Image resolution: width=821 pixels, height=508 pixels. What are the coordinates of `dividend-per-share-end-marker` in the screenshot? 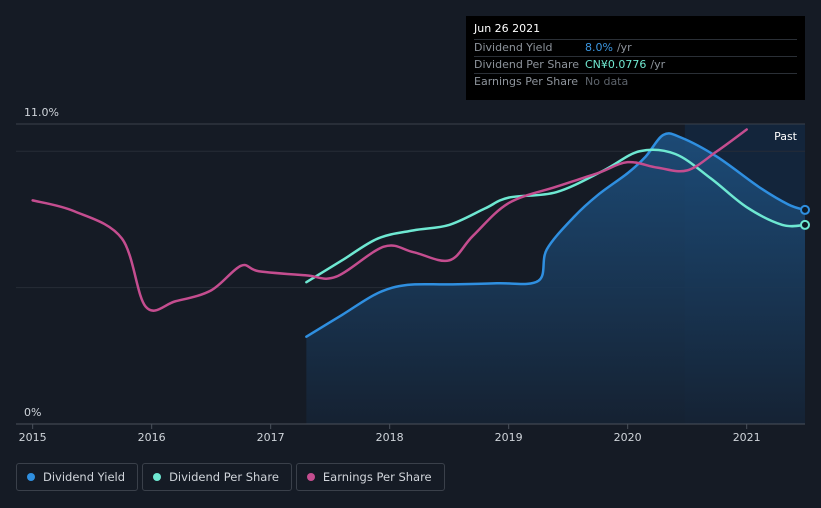 It's located at (805, 224).